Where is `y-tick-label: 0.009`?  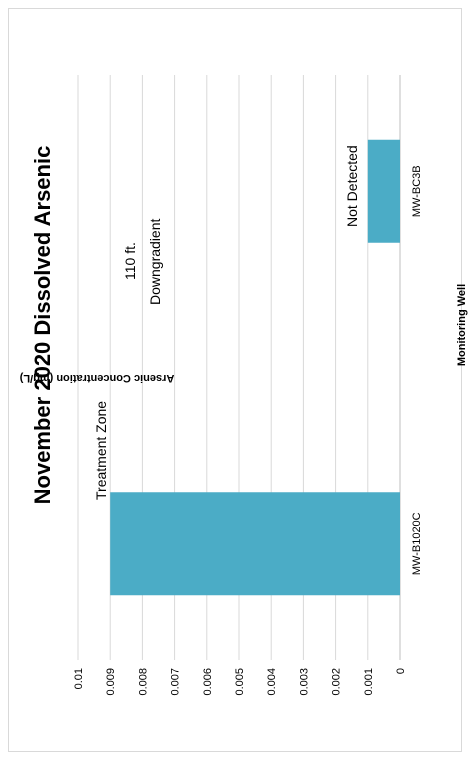
y-tick-label: 0.009 is located at coordinates (111, 682).